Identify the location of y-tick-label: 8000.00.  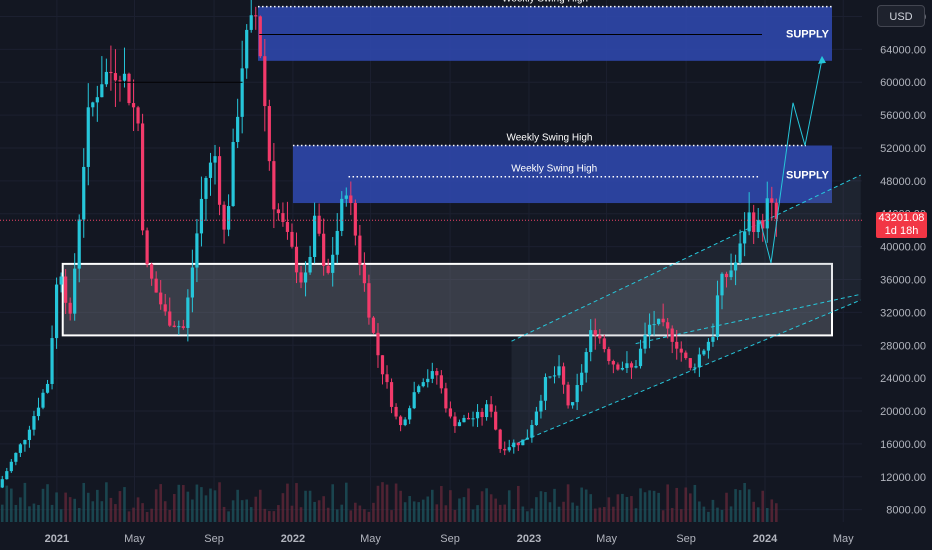
(906, 511).